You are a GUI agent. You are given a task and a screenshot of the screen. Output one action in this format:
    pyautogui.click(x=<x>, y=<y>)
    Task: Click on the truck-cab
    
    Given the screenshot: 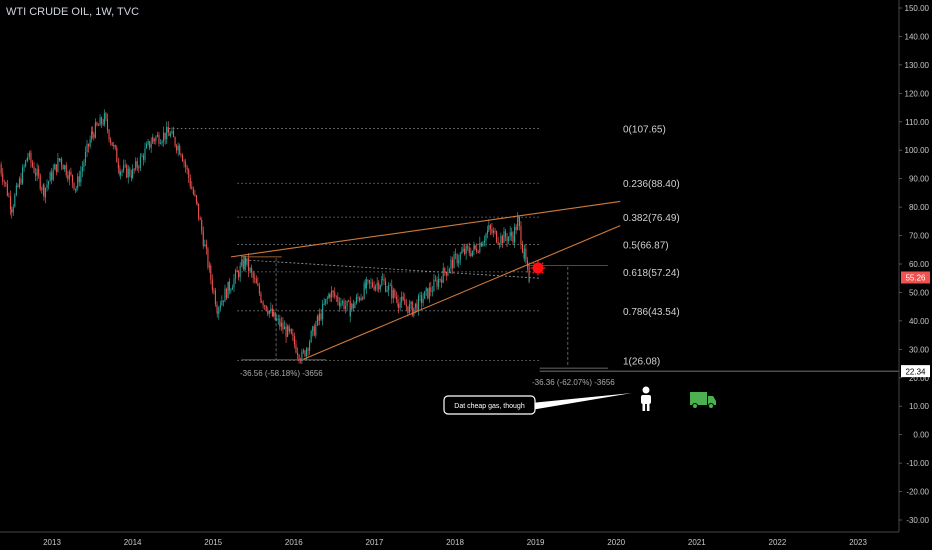 What is the action you would take?
    pyautogui.click(x=712, y=400)
    